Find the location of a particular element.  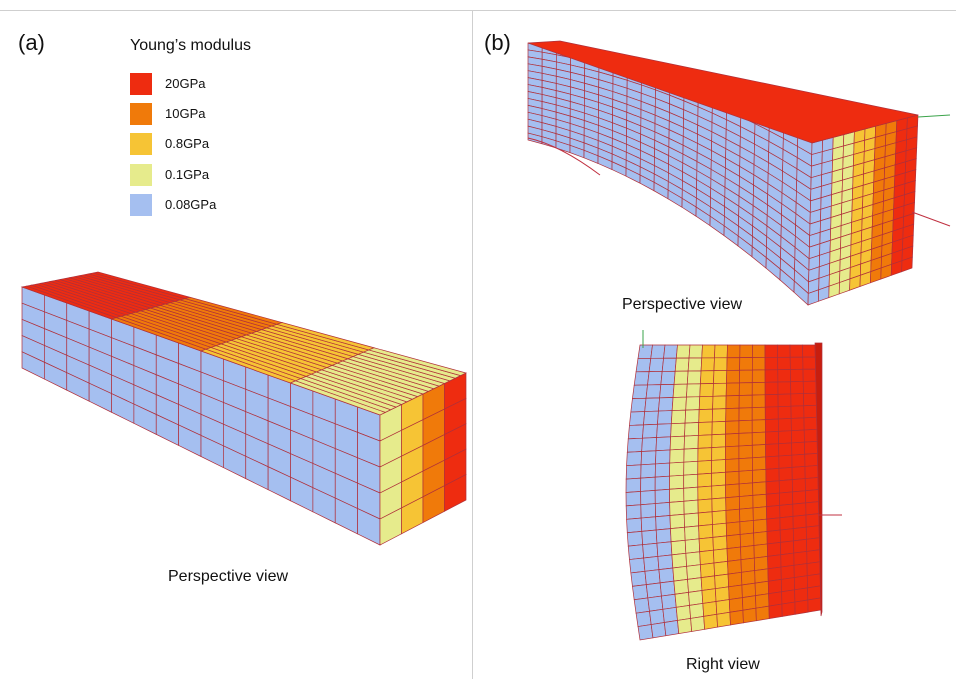

legend-label: 10GPa is located at coordinates (185, 113).